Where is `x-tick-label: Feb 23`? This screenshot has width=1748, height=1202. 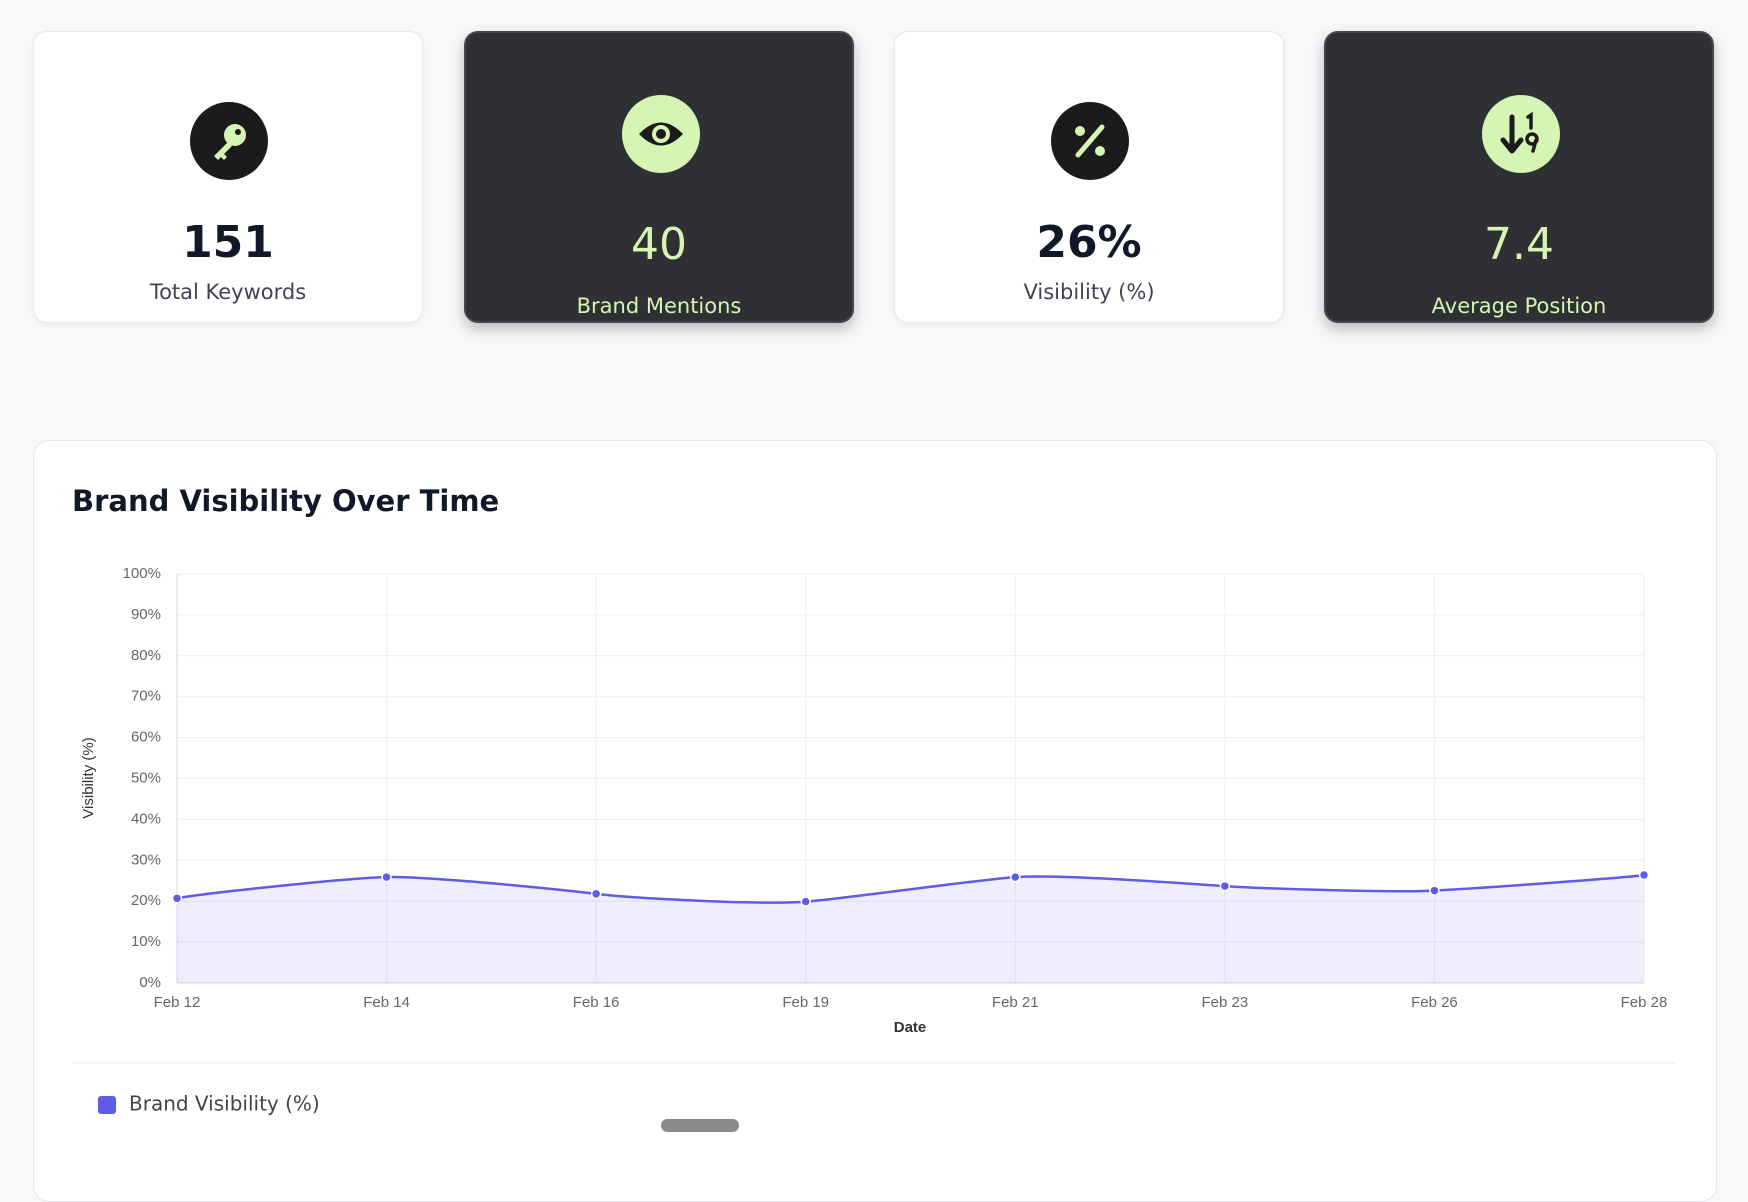
x-tick-label: Feb 23 is located at coordinates (1225, 1002).